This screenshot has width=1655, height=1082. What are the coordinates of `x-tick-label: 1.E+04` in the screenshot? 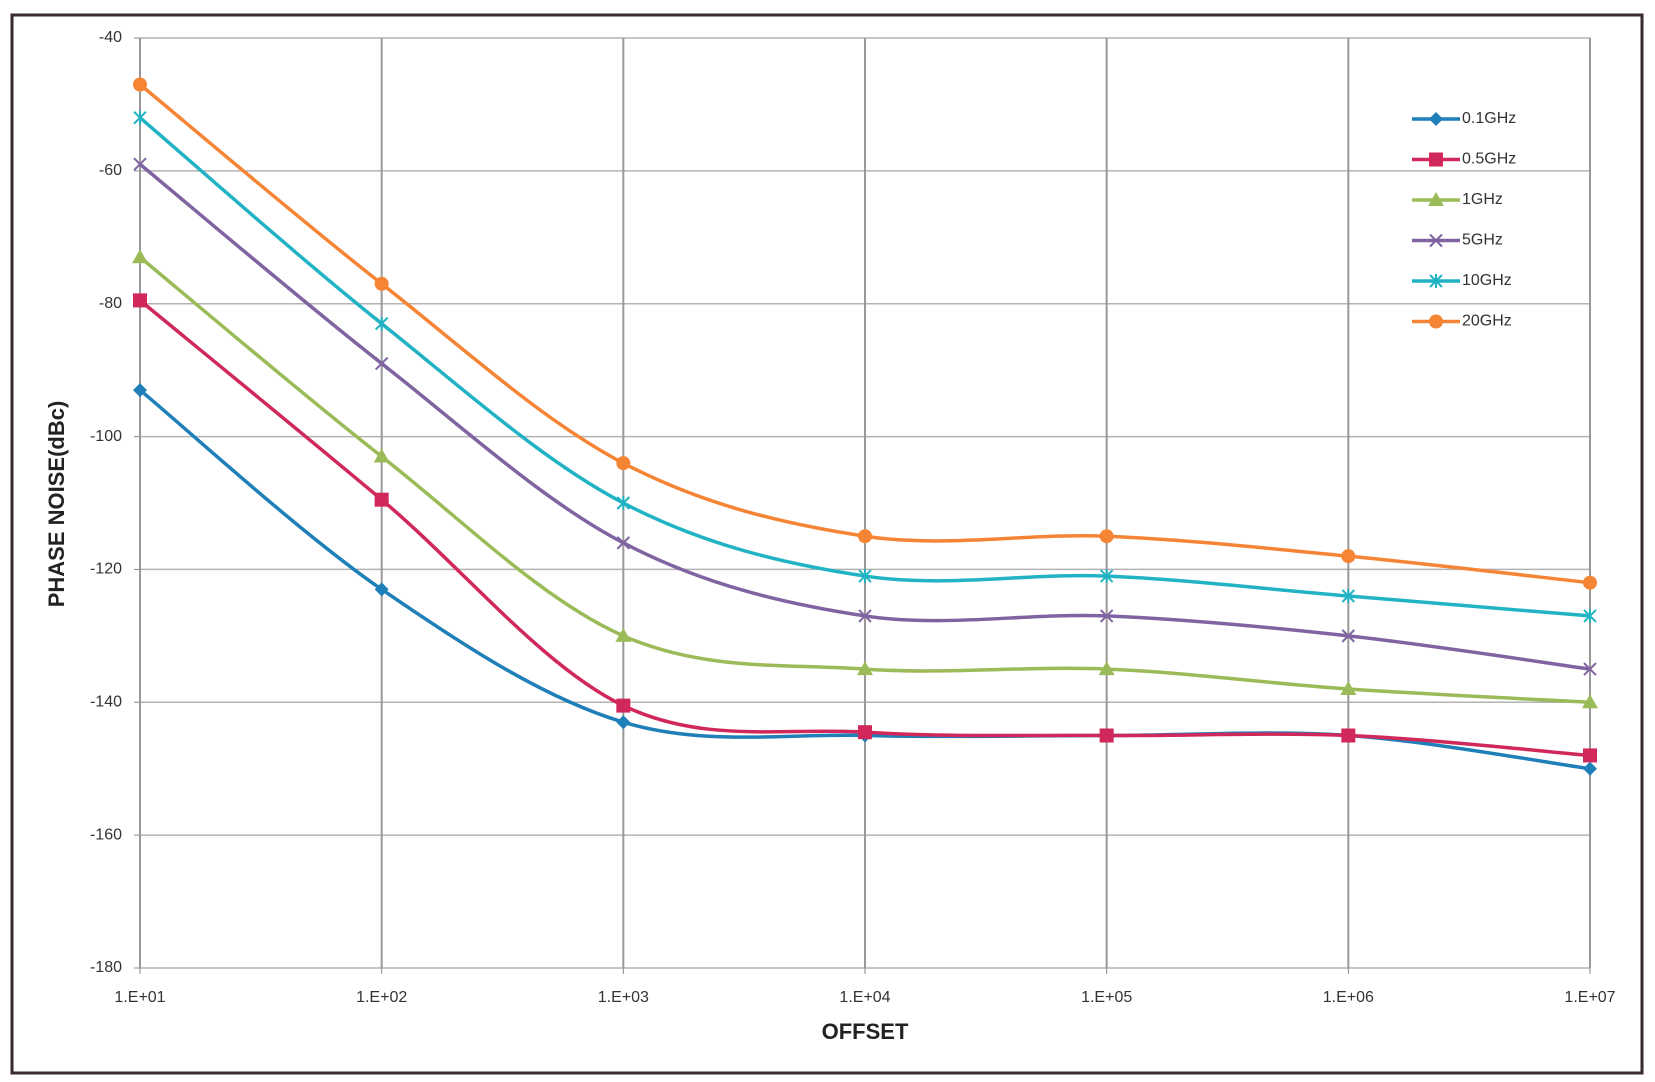 It's located at (864, 997).